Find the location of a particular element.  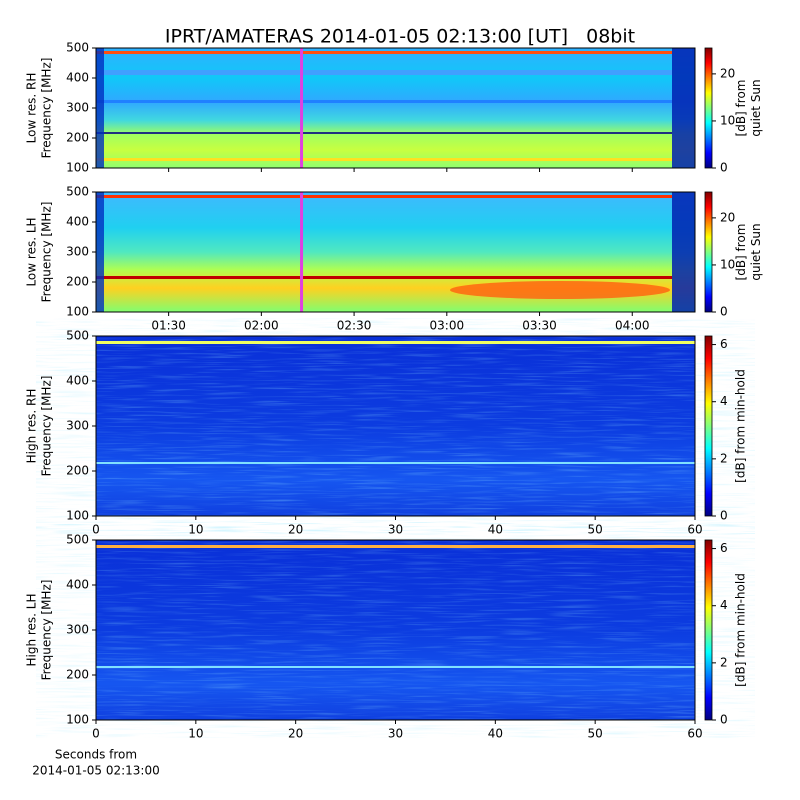

y-axis-label: Low res. LH is located at coordinates (32, 251).